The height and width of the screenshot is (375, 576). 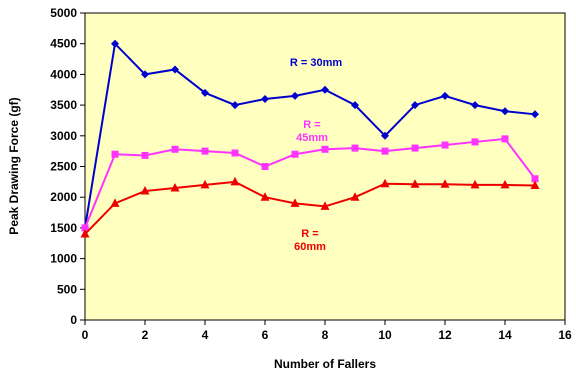 I want to click on y-tick-label: 500, so click(x=67, y=289).